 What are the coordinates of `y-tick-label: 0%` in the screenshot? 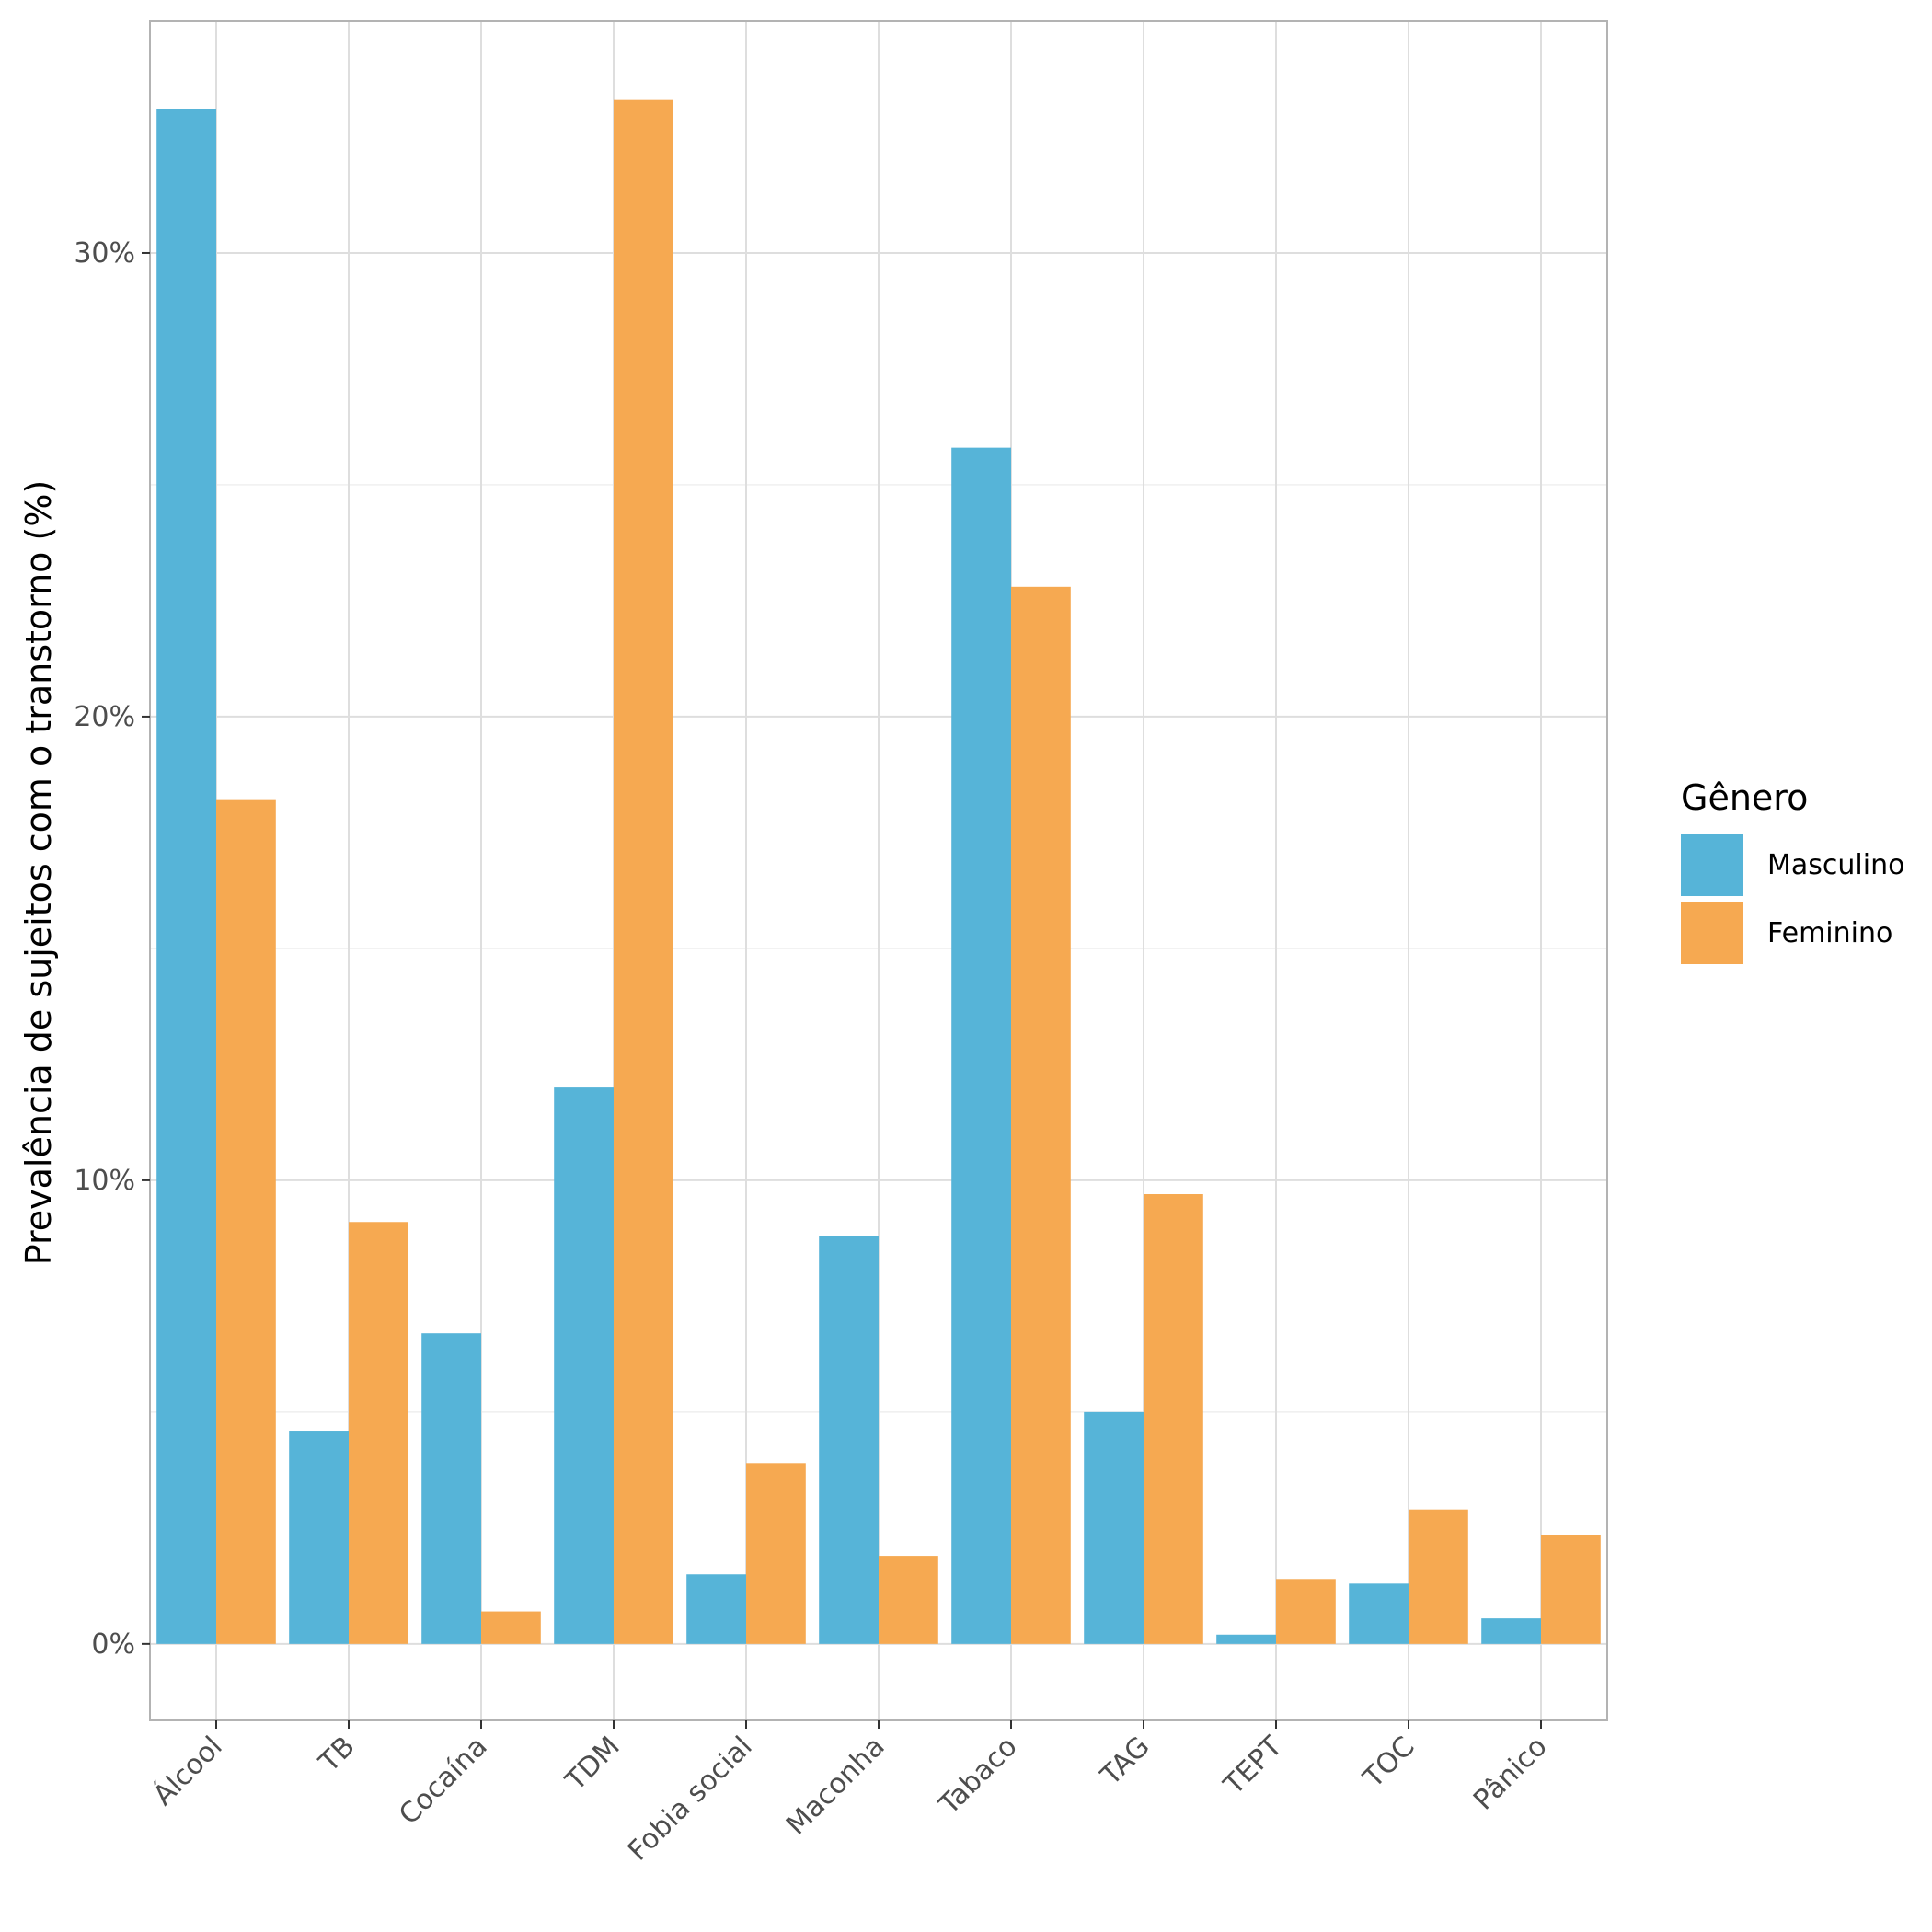 It's located at (113, 1644).